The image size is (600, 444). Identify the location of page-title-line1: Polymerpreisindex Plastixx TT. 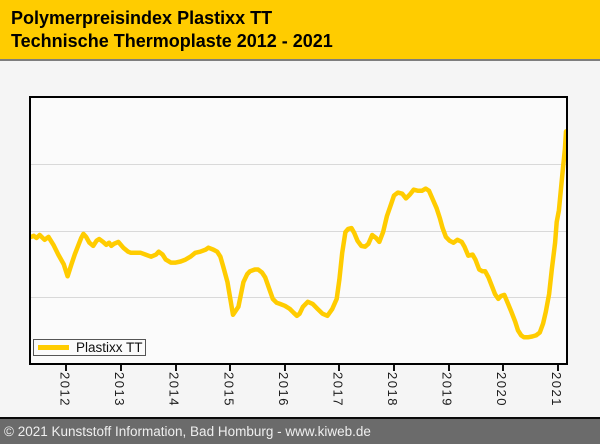
(142, 18).